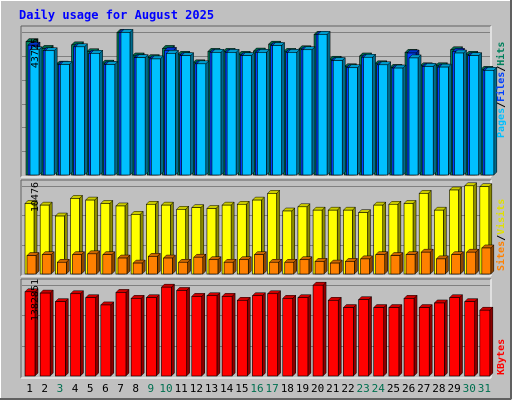 The image size is (512, 400). Describe the element at coordinates (35, 300) in the screenshot. I see `kbytes-max-label: 1382851` at that location.